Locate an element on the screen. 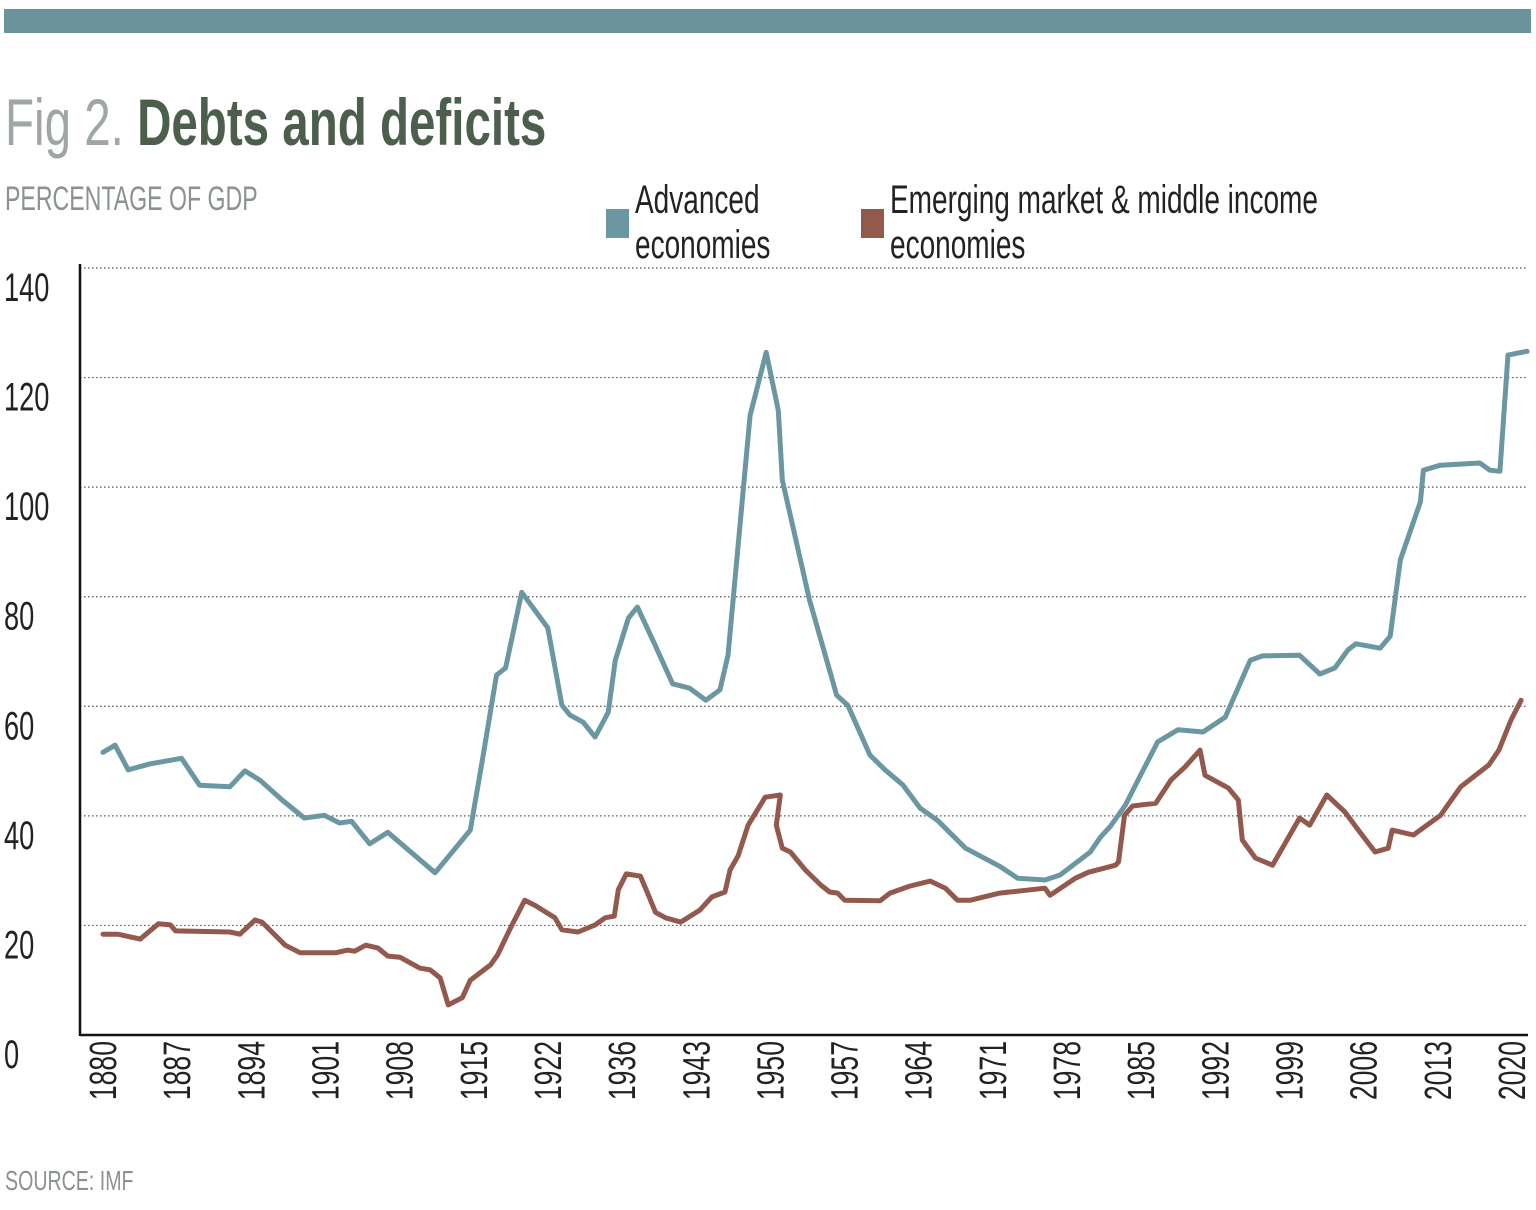 This screenshot has height=1210, width=1536. y-tick-label: 100 is located at coordinates (26, 507).